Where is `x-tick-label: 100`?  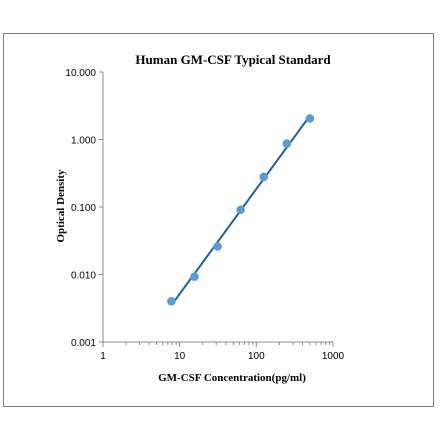
x-tick-label: 100 is located at coordinates (256, 356).